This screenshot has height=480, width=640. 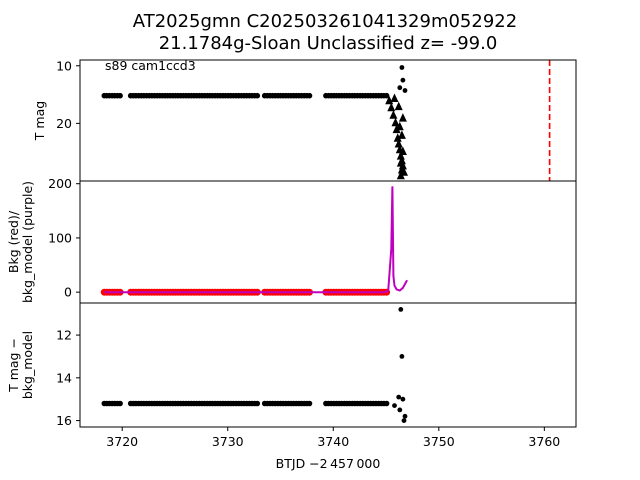 I want to click on panel2-y-axis-label-line: bkg_model (purple), so click(x=27, y=242).